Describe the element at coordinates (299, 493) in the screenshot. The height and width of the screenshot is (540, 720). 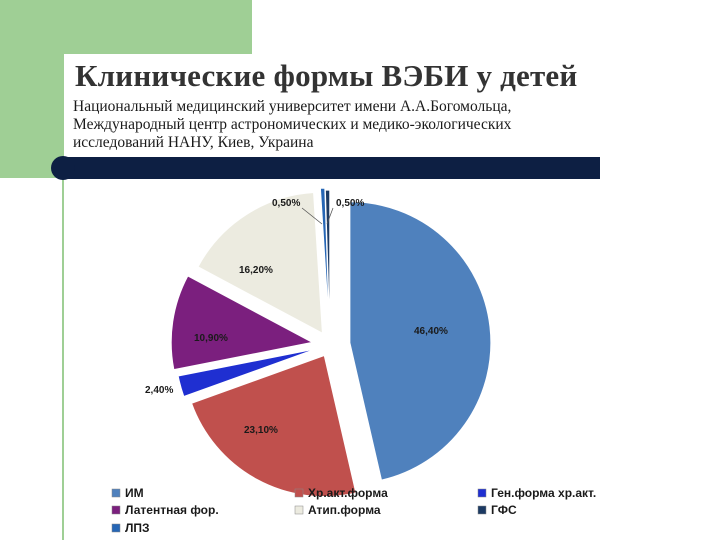
I see `legend-swatch-хр-акт-форма` at that location.